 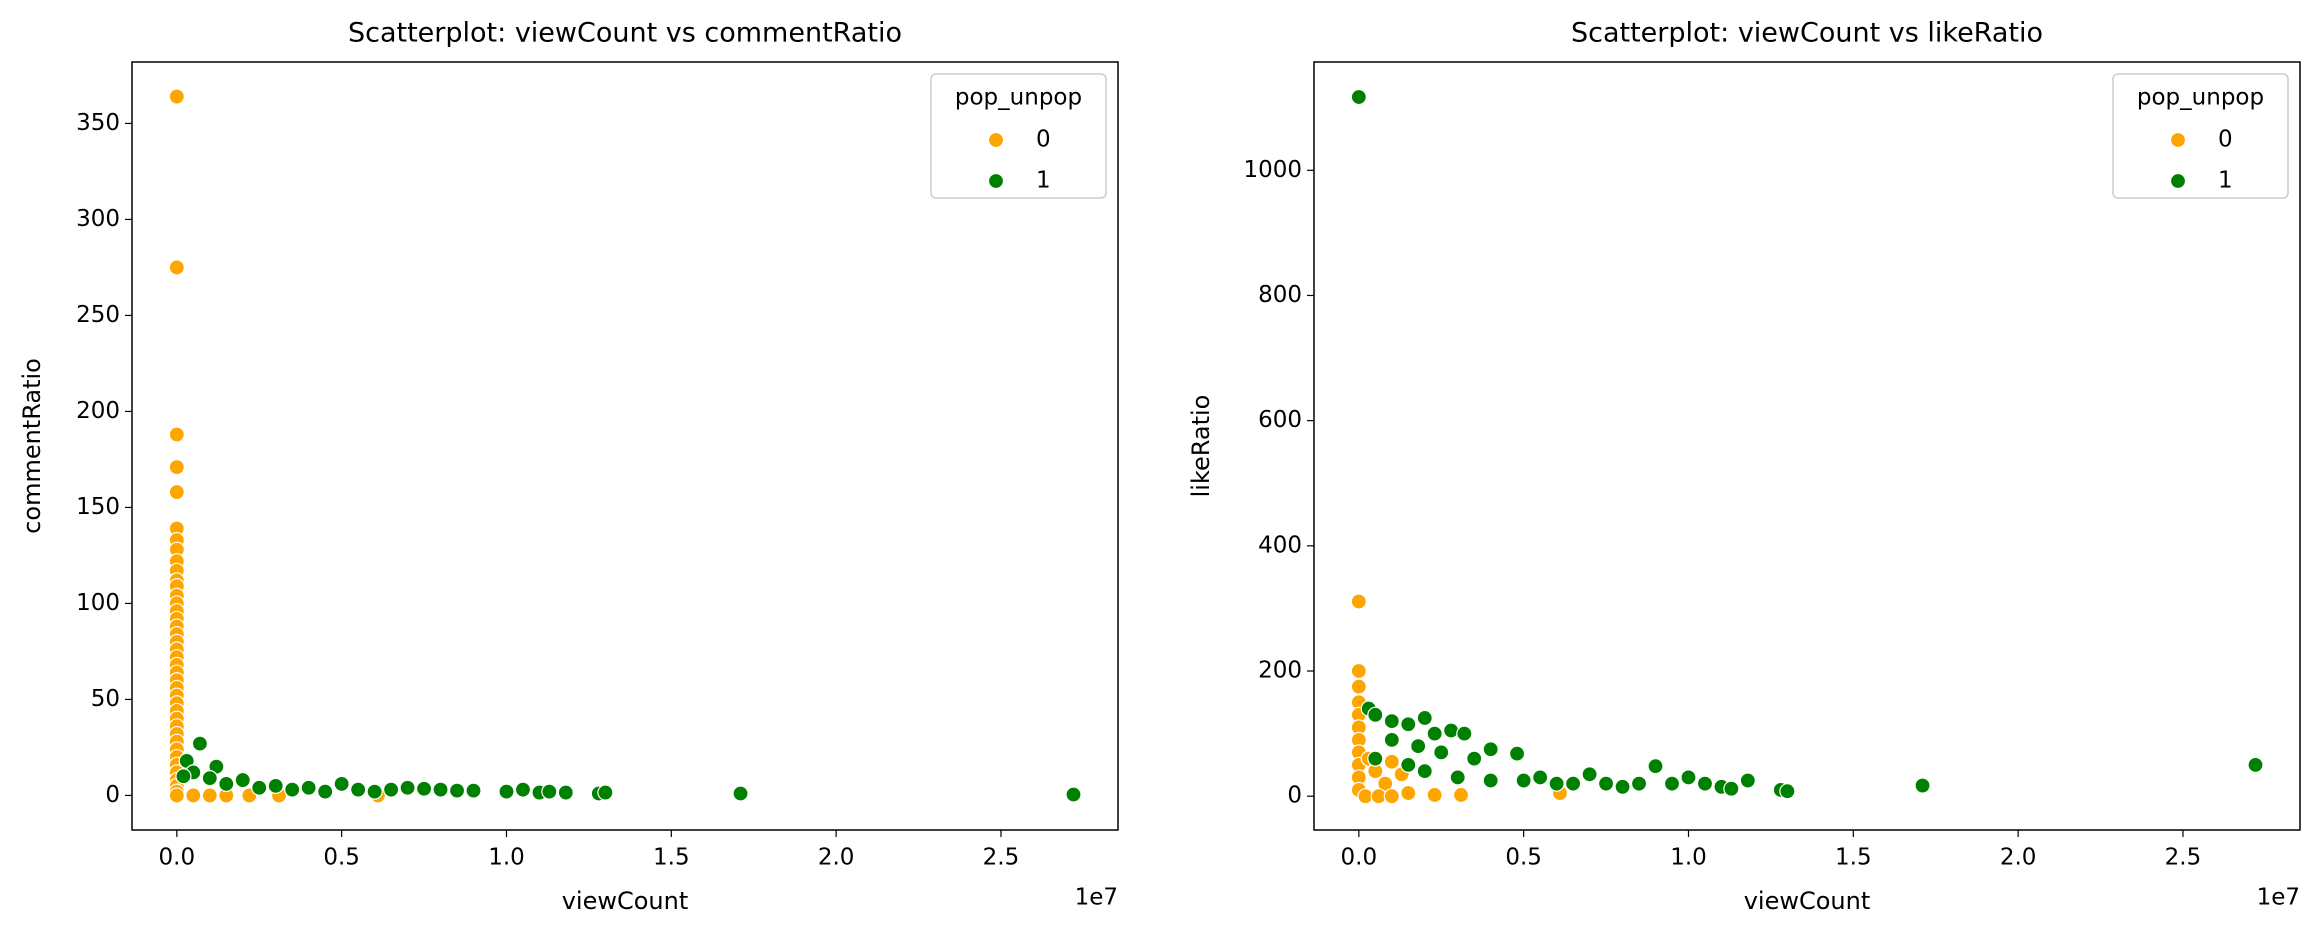 What do you see at coordinates (98, 507) in the screenshot?
I see `y-tick-label: 150` at bounding box center [98, 507].